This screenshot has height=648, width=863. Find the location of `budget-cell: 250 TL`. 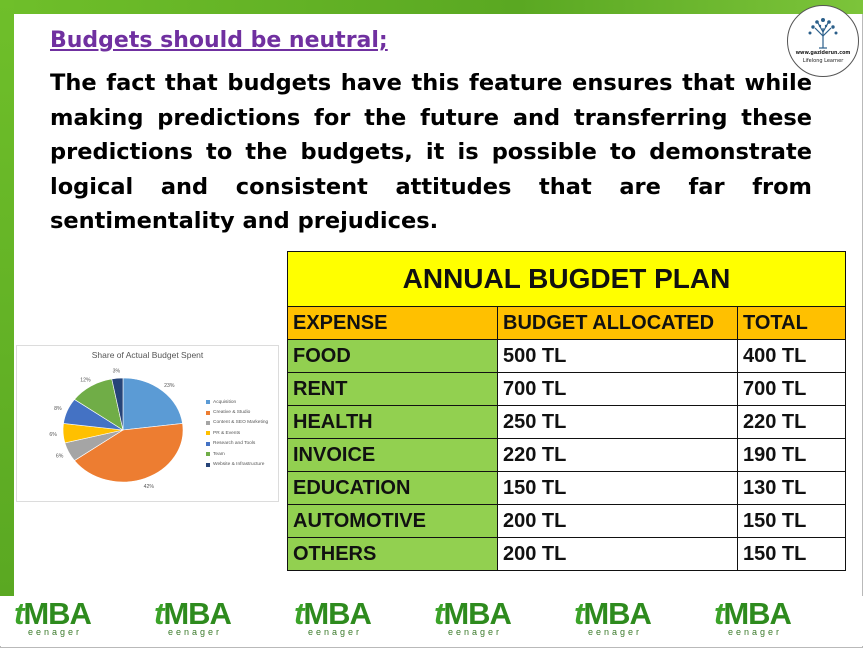

budget-cell: 250 TL is located at coordinates (617, 422).